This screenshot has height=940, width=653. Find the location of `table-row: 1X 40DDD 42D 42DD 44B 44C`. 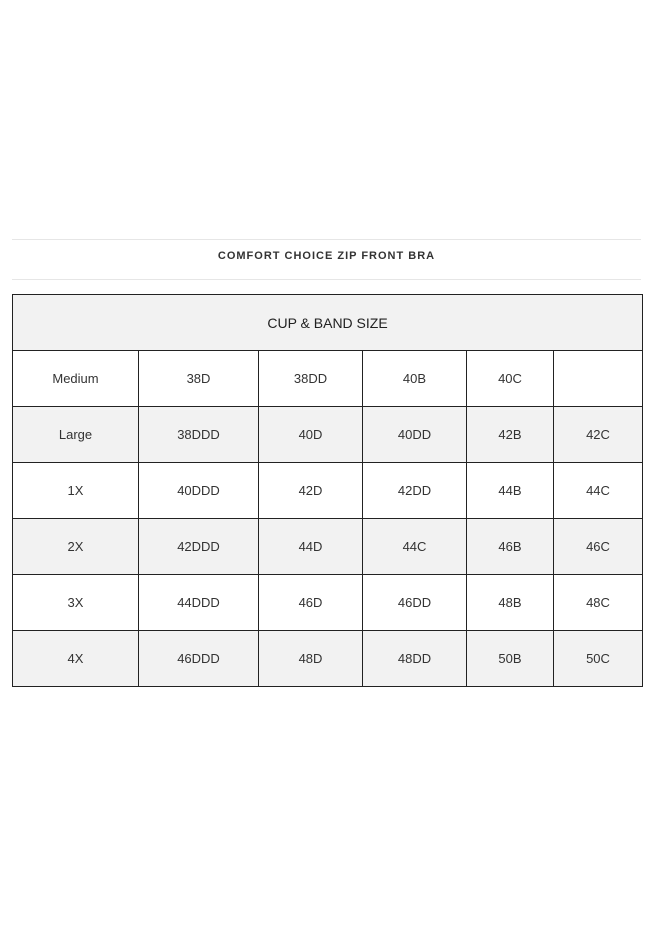

table-row: 1X 40DDD 42D 42DD 44B 44C is located at coordinates (328, 490).